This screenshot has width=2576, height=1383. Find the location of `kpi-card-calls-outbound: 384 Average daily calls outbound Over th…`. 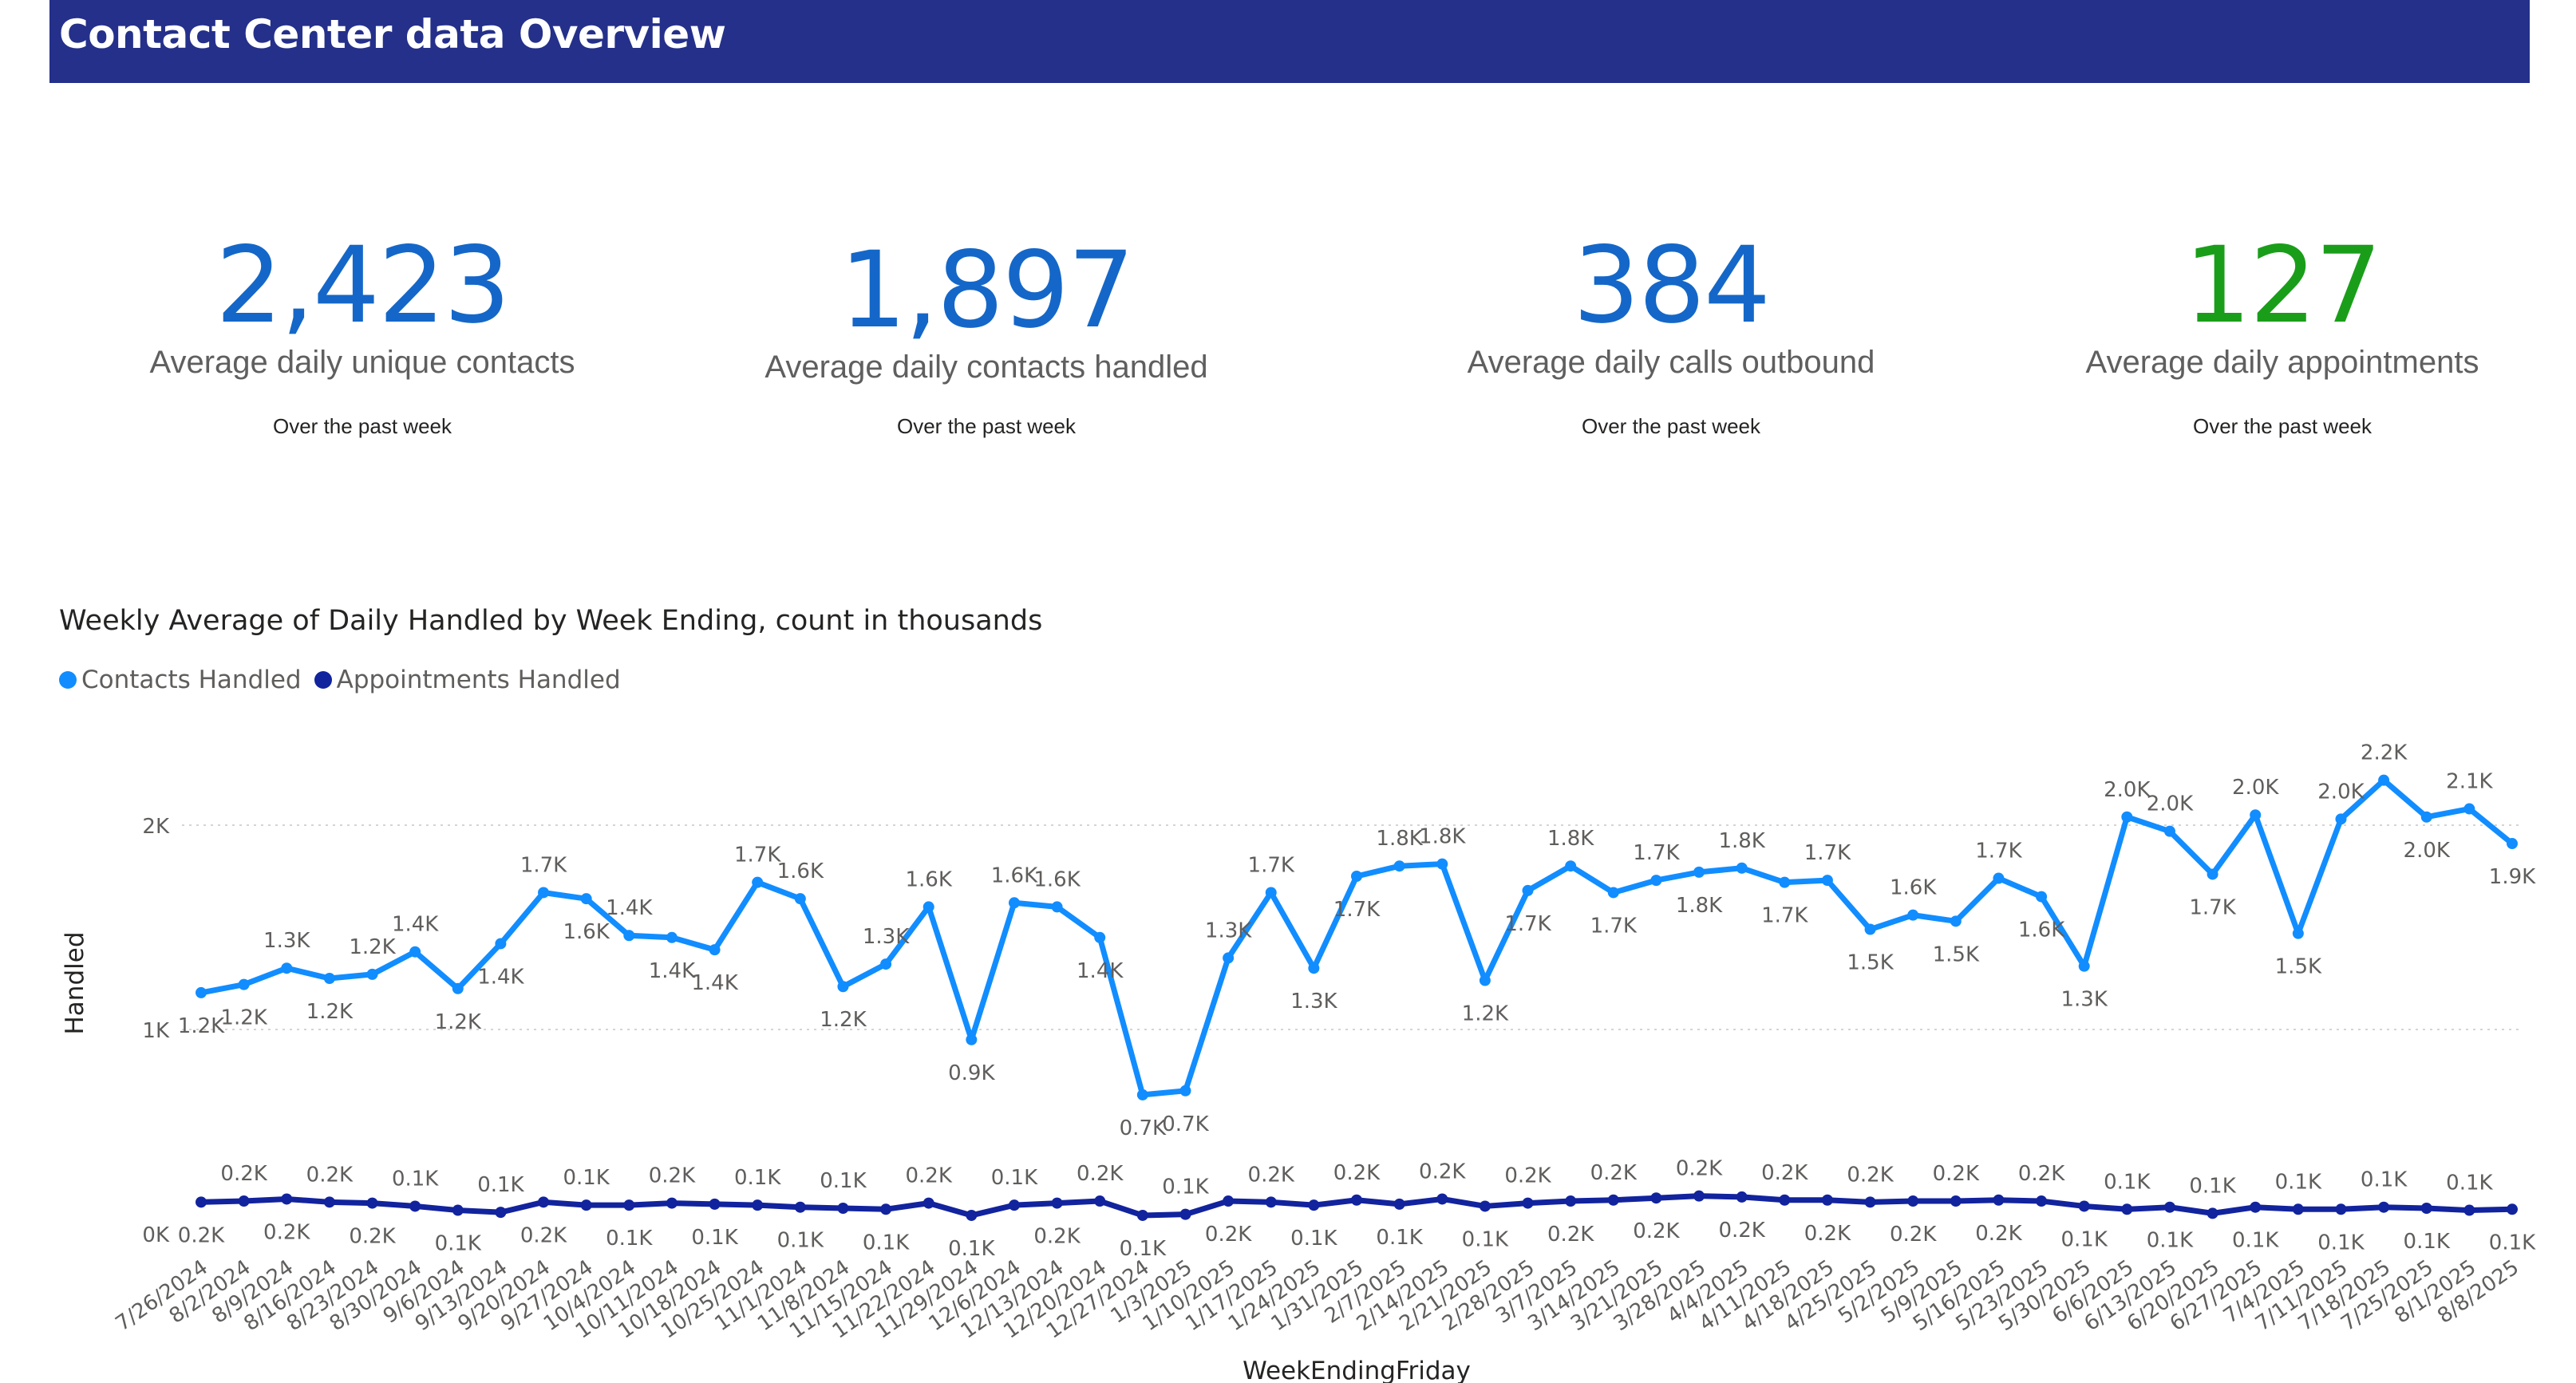

kpi-card-calls-outbound: 384 Average daily calls outbound Over th… is located at coordinates (1671, 336).